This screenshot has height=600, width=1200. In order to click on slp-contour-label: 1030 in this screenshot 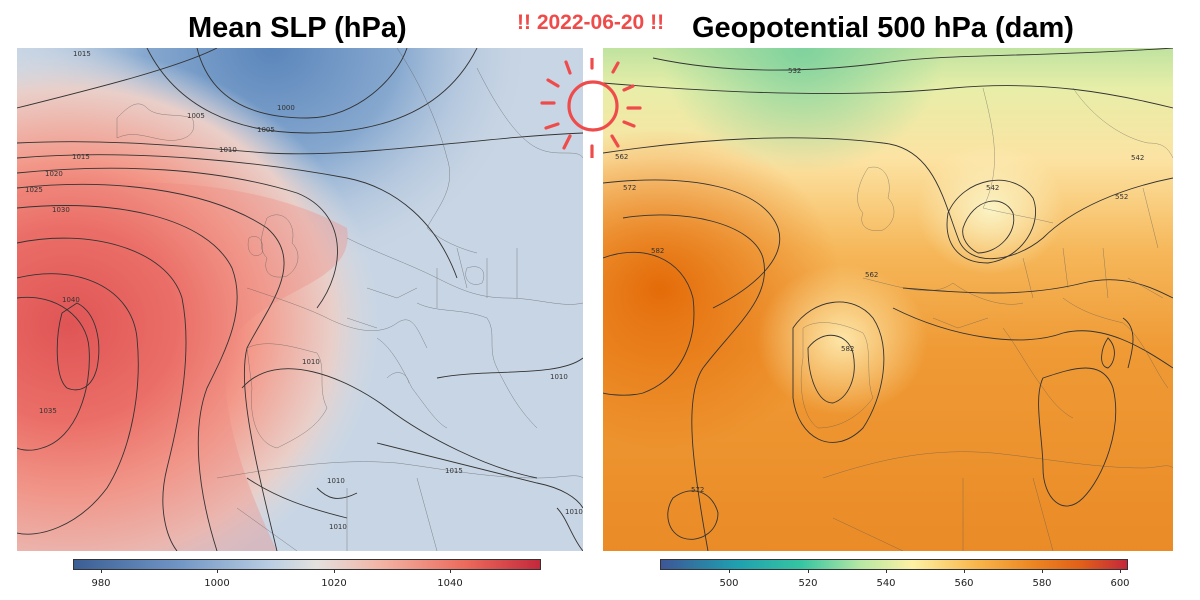, I will do `click(61, 210)`.